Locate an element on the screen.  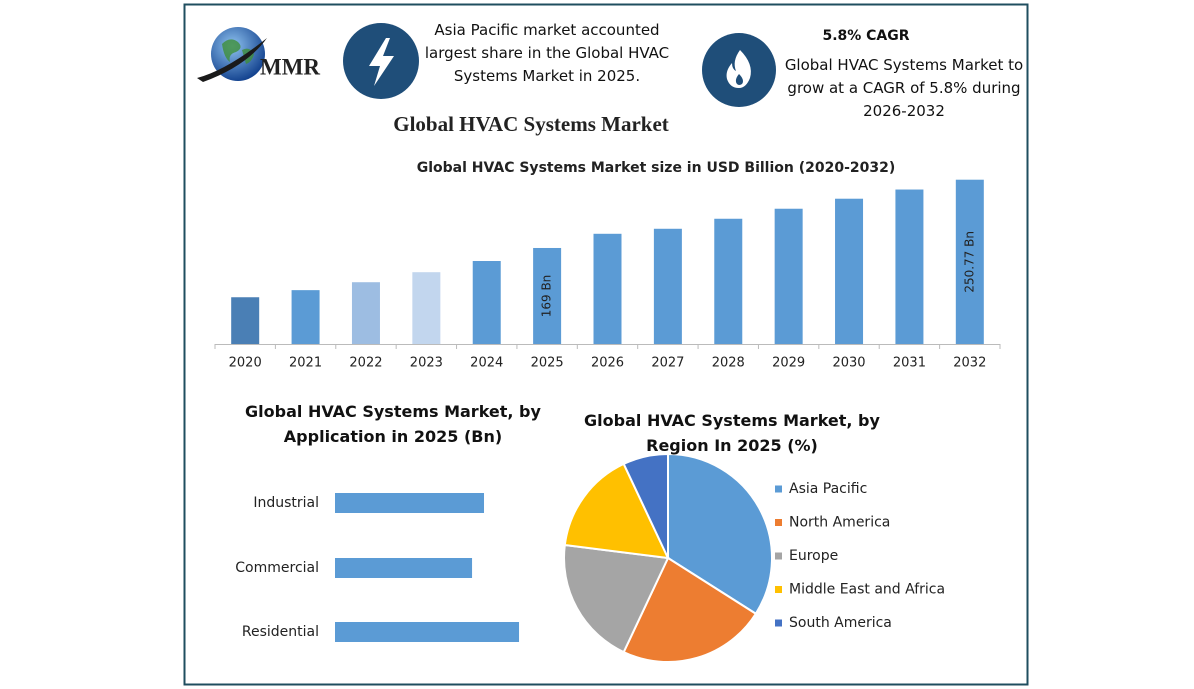
y-tick-label: Industrial is located at coordinates (286, 503).